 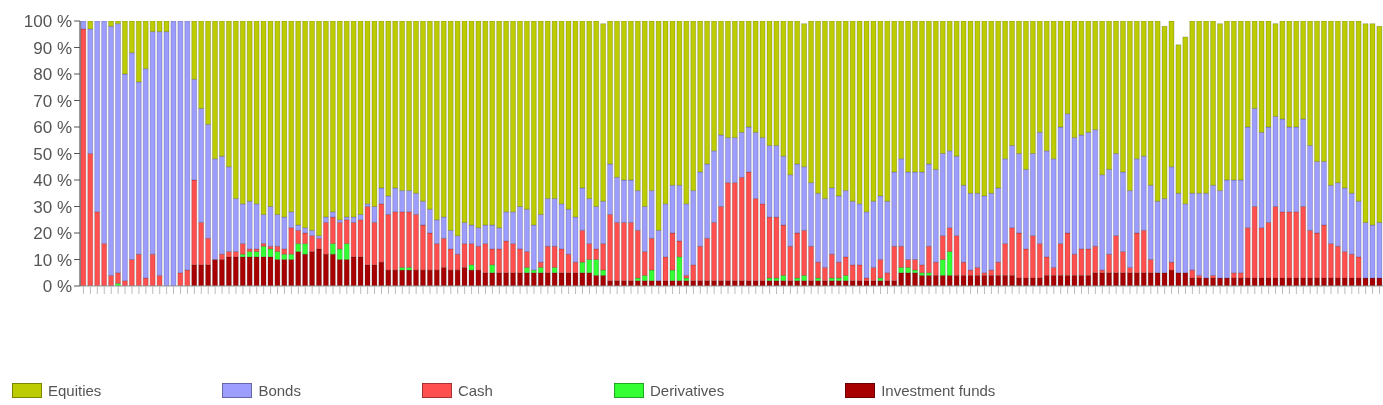 What do you see at coordinates (47, 22) in the screenshot?
I see `y-tick-label: 100 %` at bounding box center [47, 22].